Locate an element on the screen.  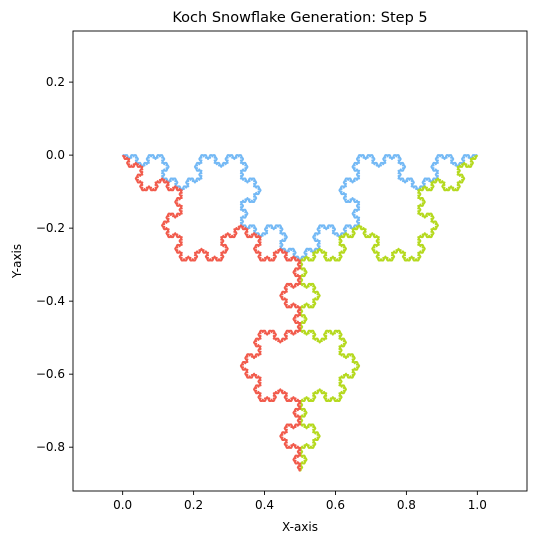
x-tick-label: 0.4 is located at coordinates (264, 505).